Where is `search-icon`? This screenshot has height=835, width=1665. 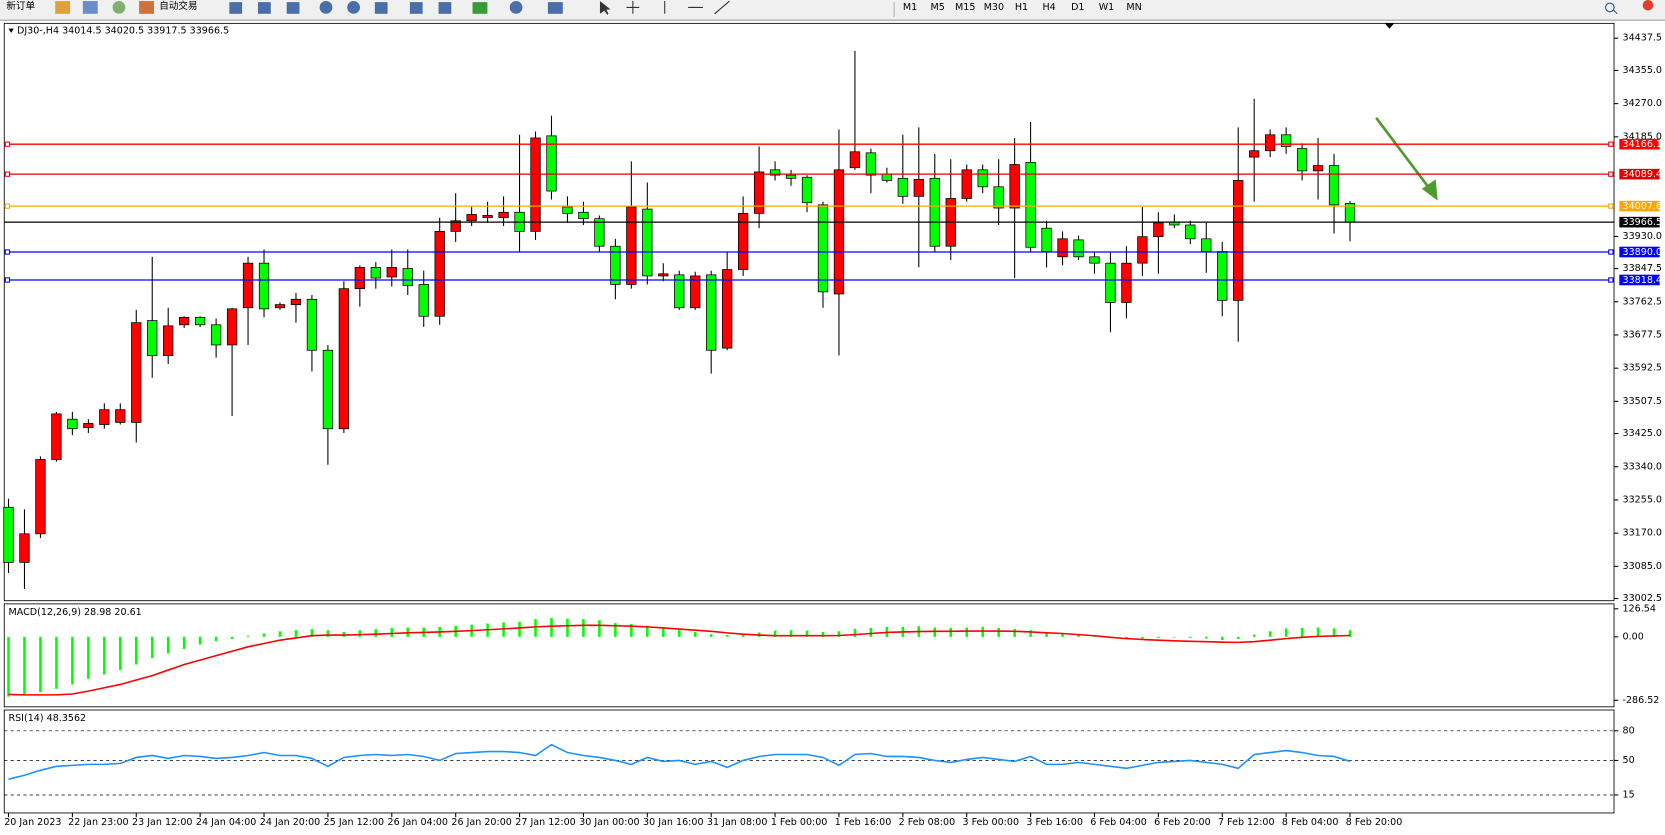
search-icon is located at coordinates (1611, 8).